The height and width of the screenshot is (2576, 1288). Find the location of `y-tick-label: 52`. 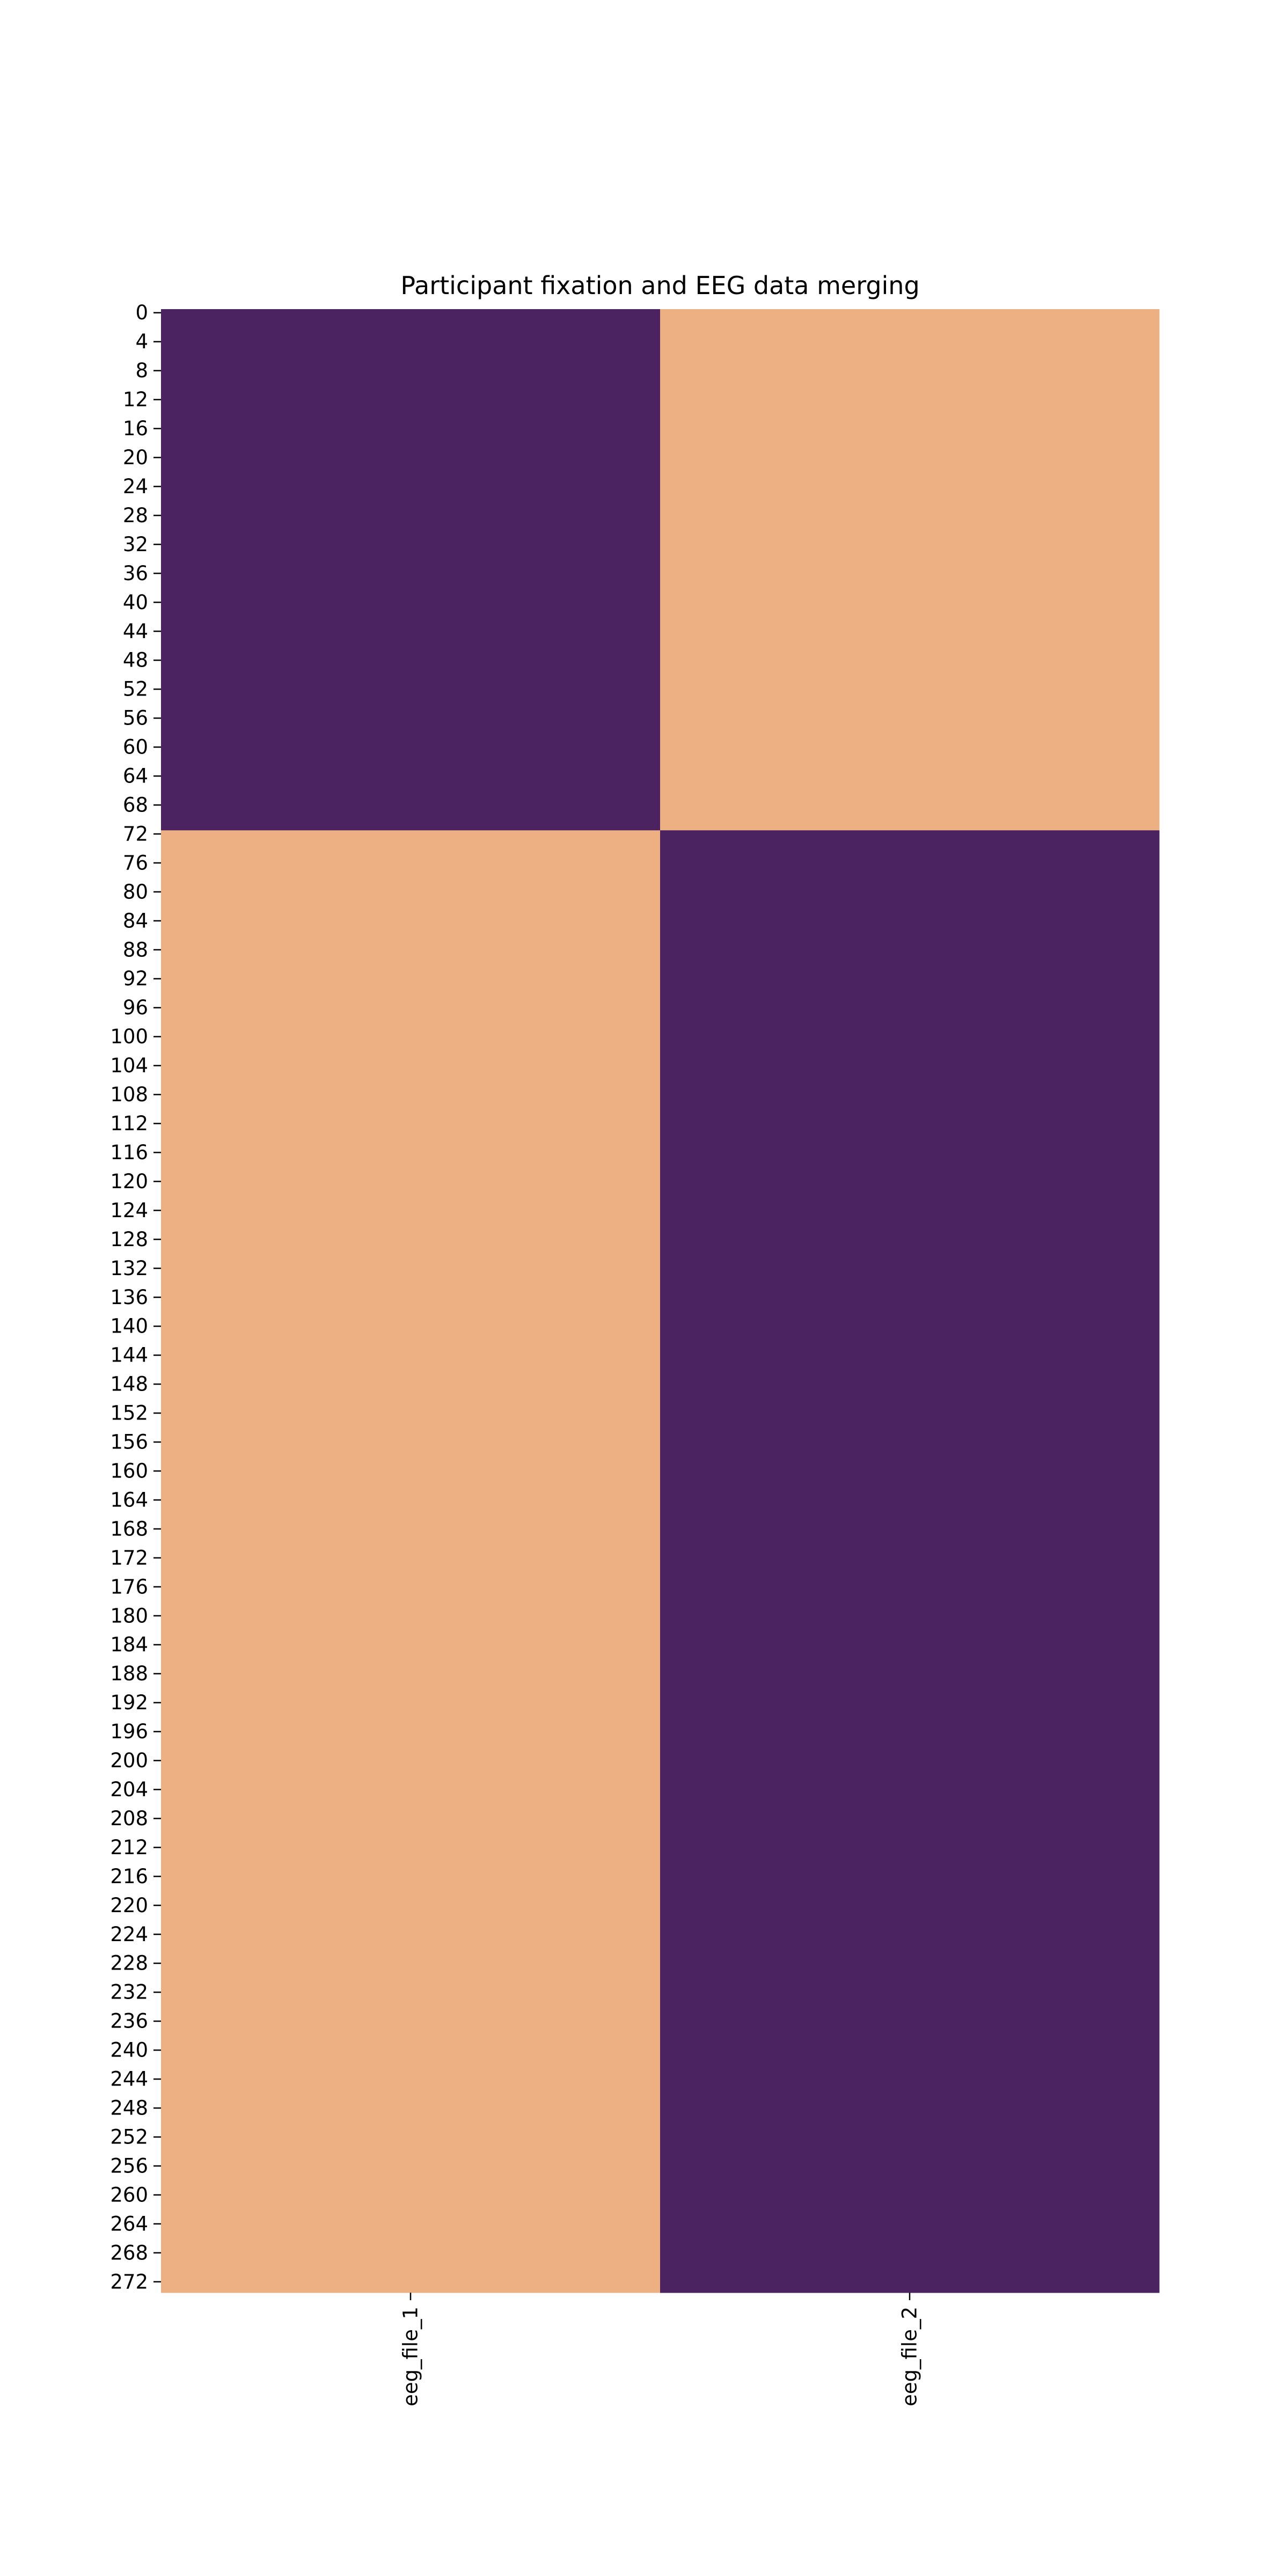

y-tick-label: 52 is located at coordinates (135, 689).